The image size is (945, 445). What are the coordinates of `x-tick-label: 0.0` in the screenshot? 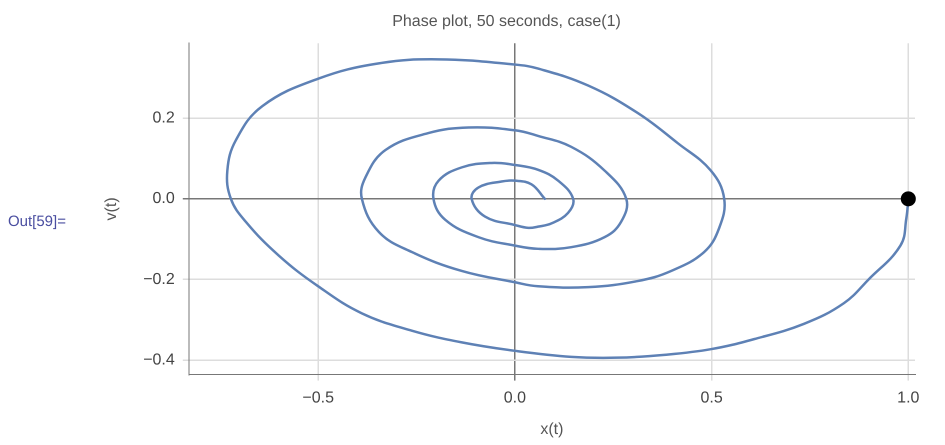 It's located at (515, 398).